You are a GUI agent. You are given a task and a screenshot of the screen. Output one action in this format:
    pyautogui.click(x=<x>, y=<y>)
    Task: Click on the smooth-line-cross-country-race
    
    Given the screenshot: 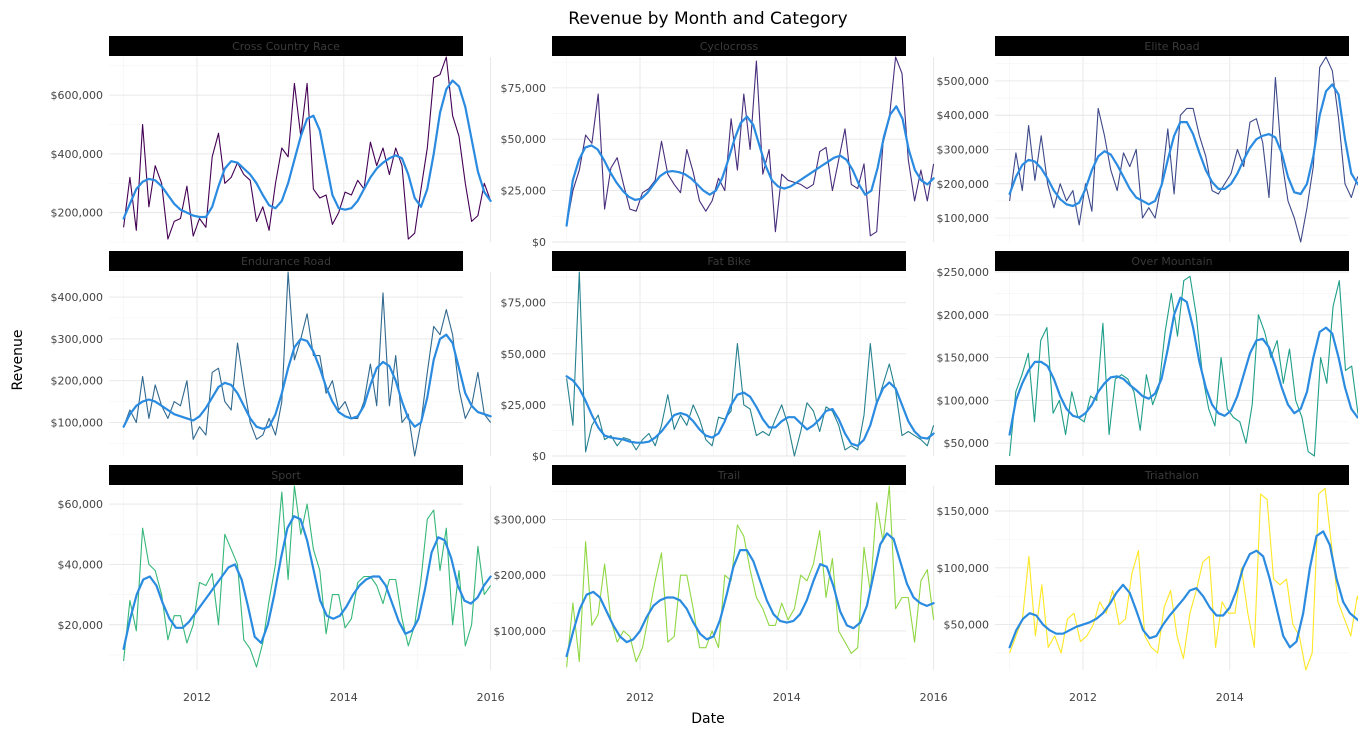 What is the action you would take?
    pyautogui.click(x=307, y=149)
    